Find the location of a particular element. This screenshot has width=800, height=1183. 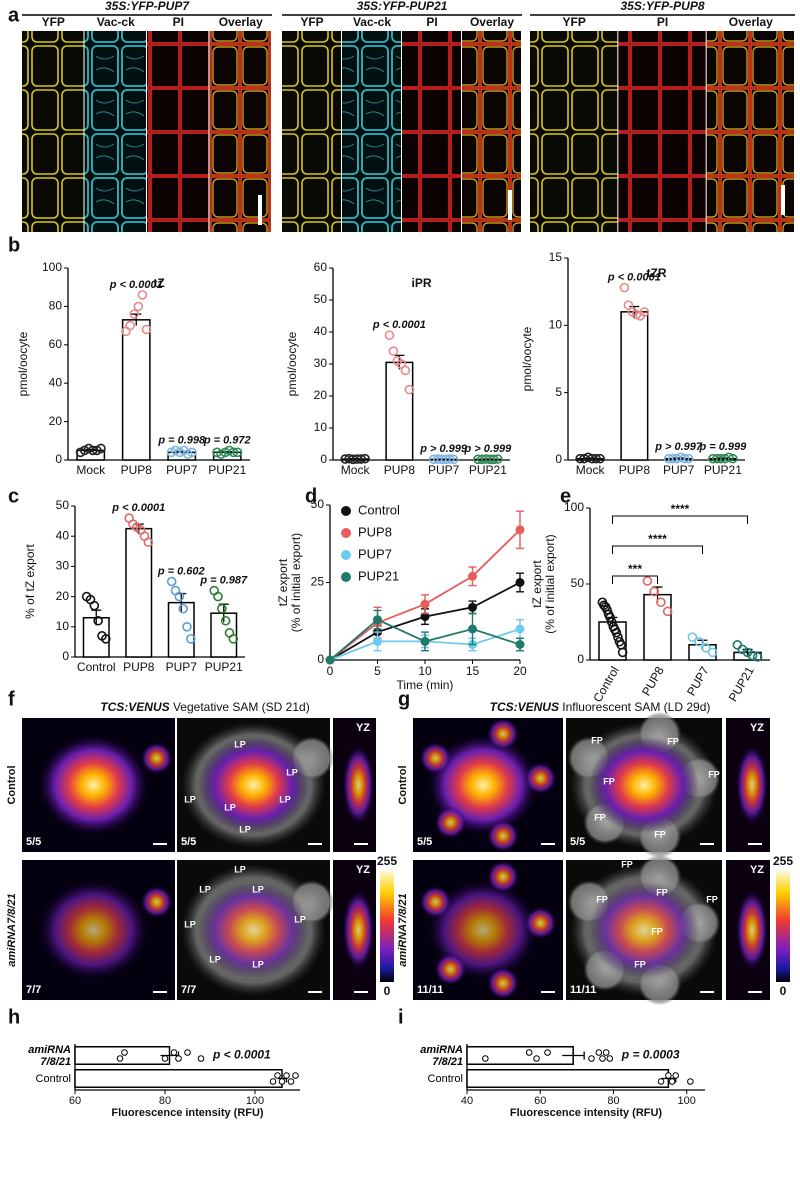

x-tick-label: 10 is located at coordinates (425, 671).